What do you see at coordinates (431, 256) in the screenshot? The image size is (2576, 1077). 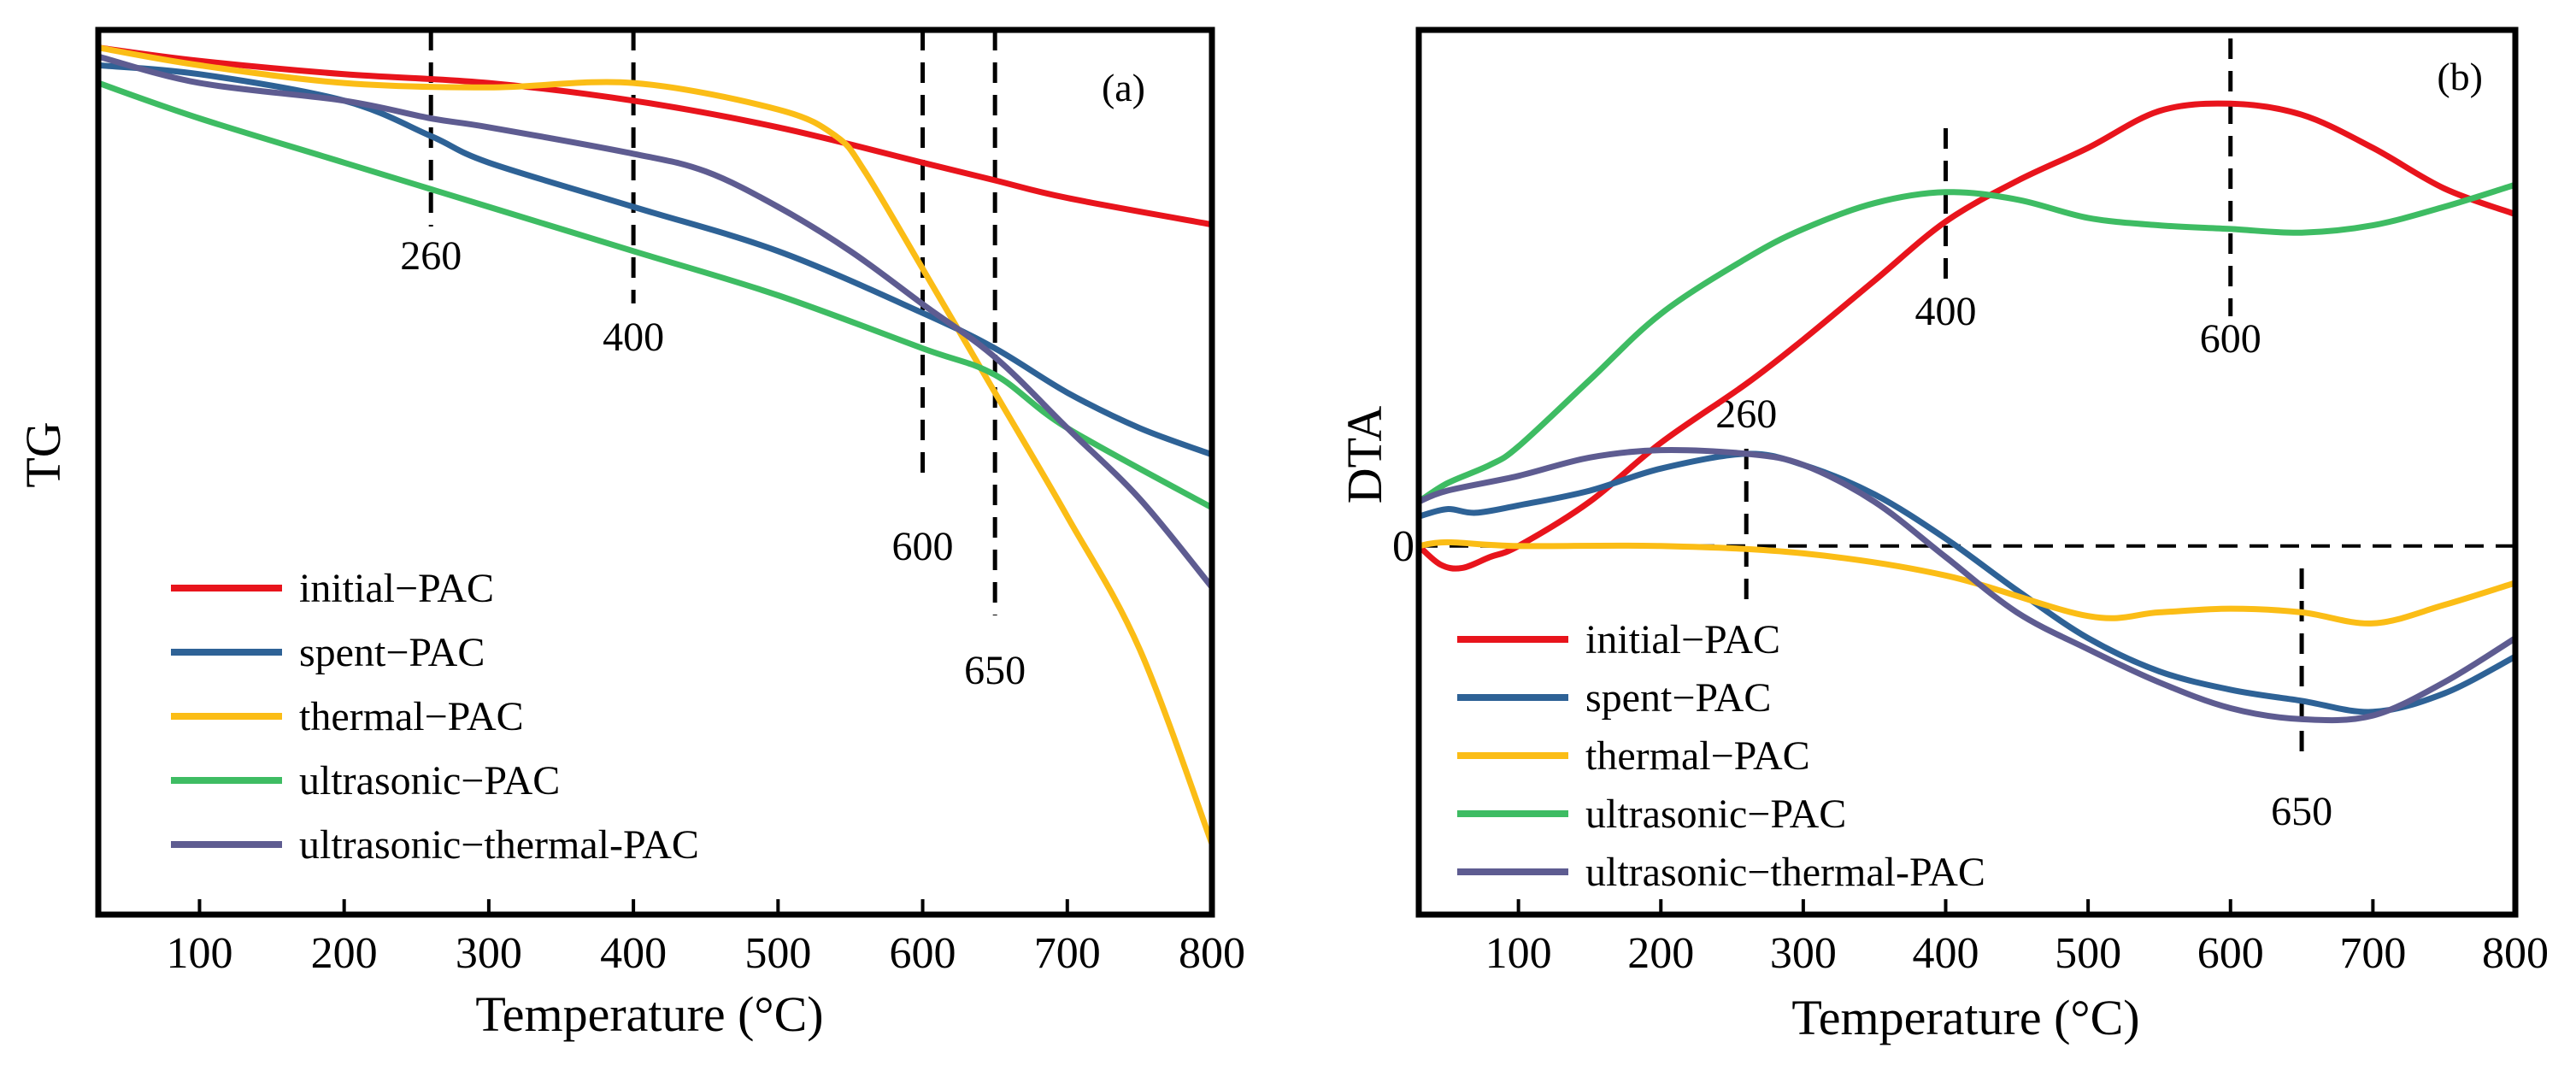 I see `reference-label: 260` at bounding box center [431, 256].